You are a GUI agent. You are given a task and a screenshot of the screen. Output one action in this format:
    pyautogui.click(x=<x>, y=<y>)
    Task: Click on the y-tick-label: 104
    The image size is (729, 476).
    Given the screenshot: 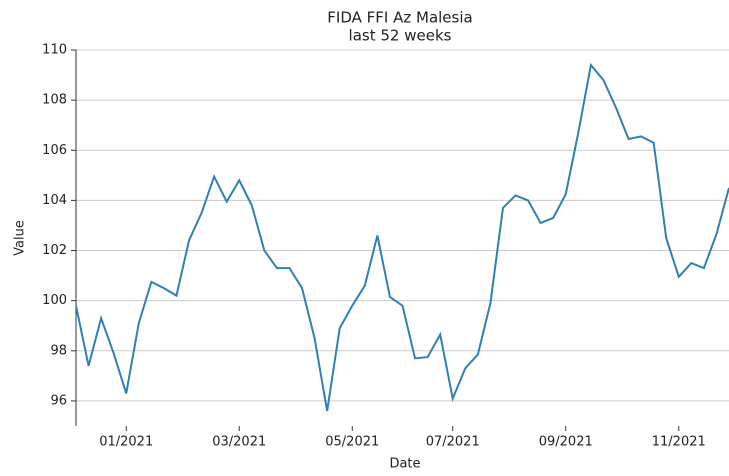 What is the action you would take?
    pyautogui.click(x=54, y=200)
    